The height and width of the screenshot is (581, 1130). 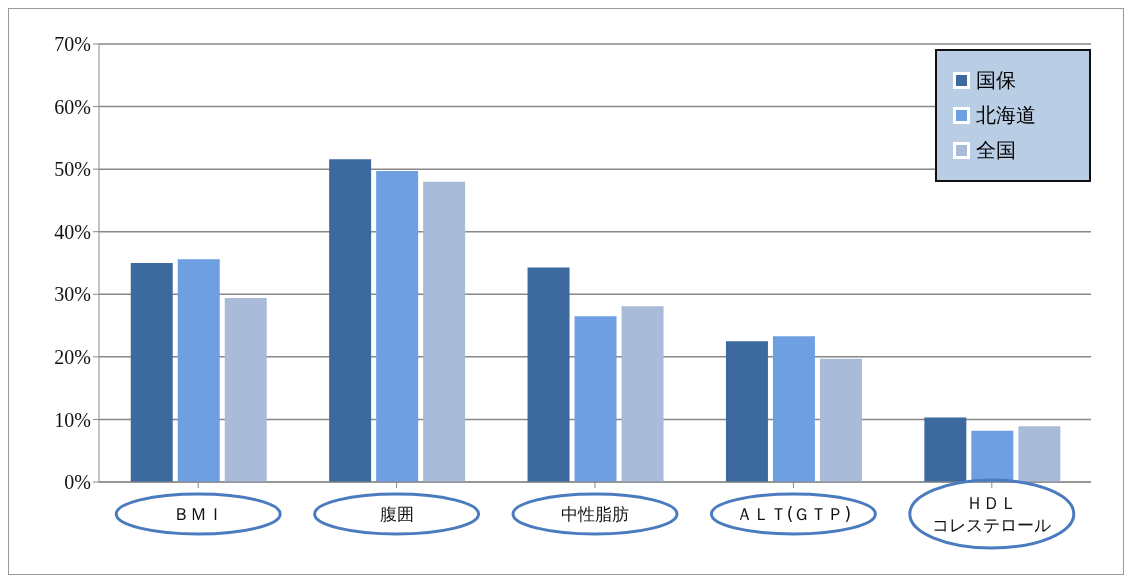 What do you see at coordinates (996, 80) in the screenshot?
I see `legend-label: 国保` at bounding box center [996, 80].